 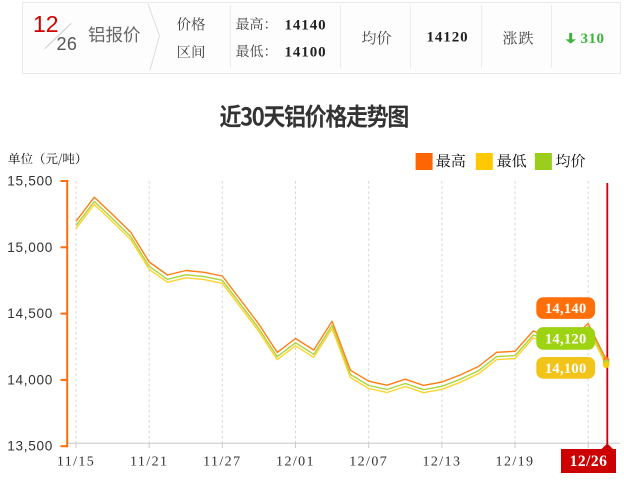 I want to click on svg-text: 15,000, so click(x=30, y=247).